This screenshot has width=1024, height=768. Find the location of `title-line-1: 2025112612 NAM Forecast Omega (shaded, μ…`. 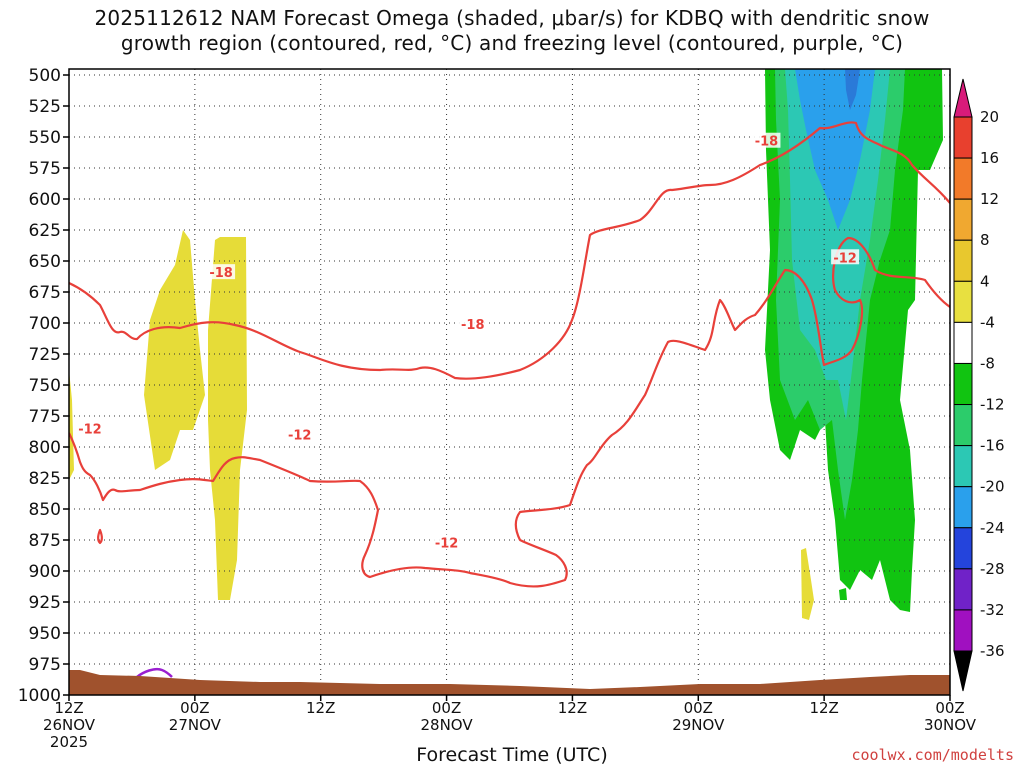

title-line-1: 2025112612 NAM Forecast Omega (shaded, μ… is located at coordinates (512, 18).